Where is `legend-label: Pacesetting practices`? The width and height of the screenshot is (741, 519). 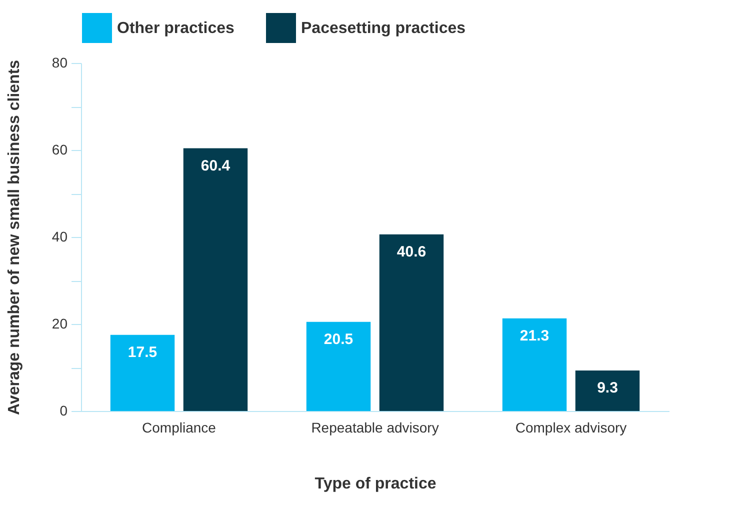 legend-label: Pacesetting practices is located at coordinates (383, 28).